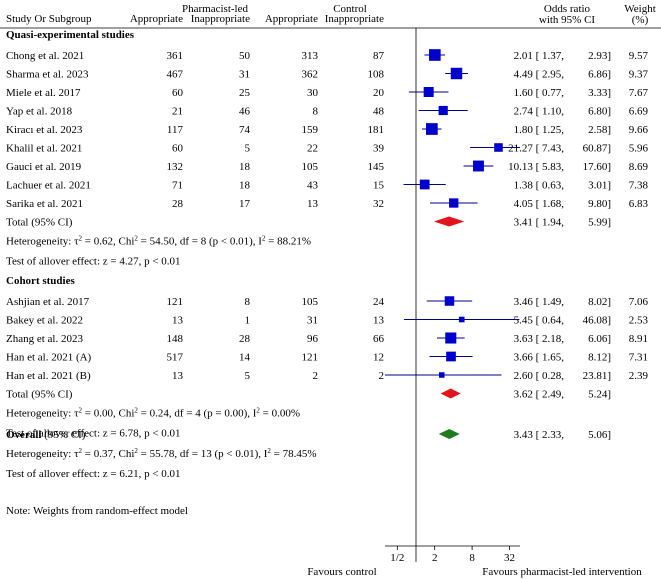 The width and height of the screenshot is (661, 579). Describe the element at coordinates (639, 93) in the screenshot. I see `weight-text: 7.67` at that location.